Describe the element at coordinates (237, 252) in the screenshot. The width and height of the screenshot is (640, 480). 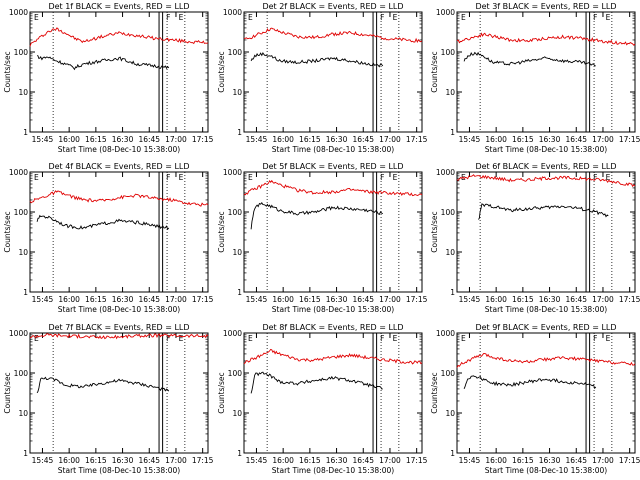
I see `y-tick-label: 10` at that location.